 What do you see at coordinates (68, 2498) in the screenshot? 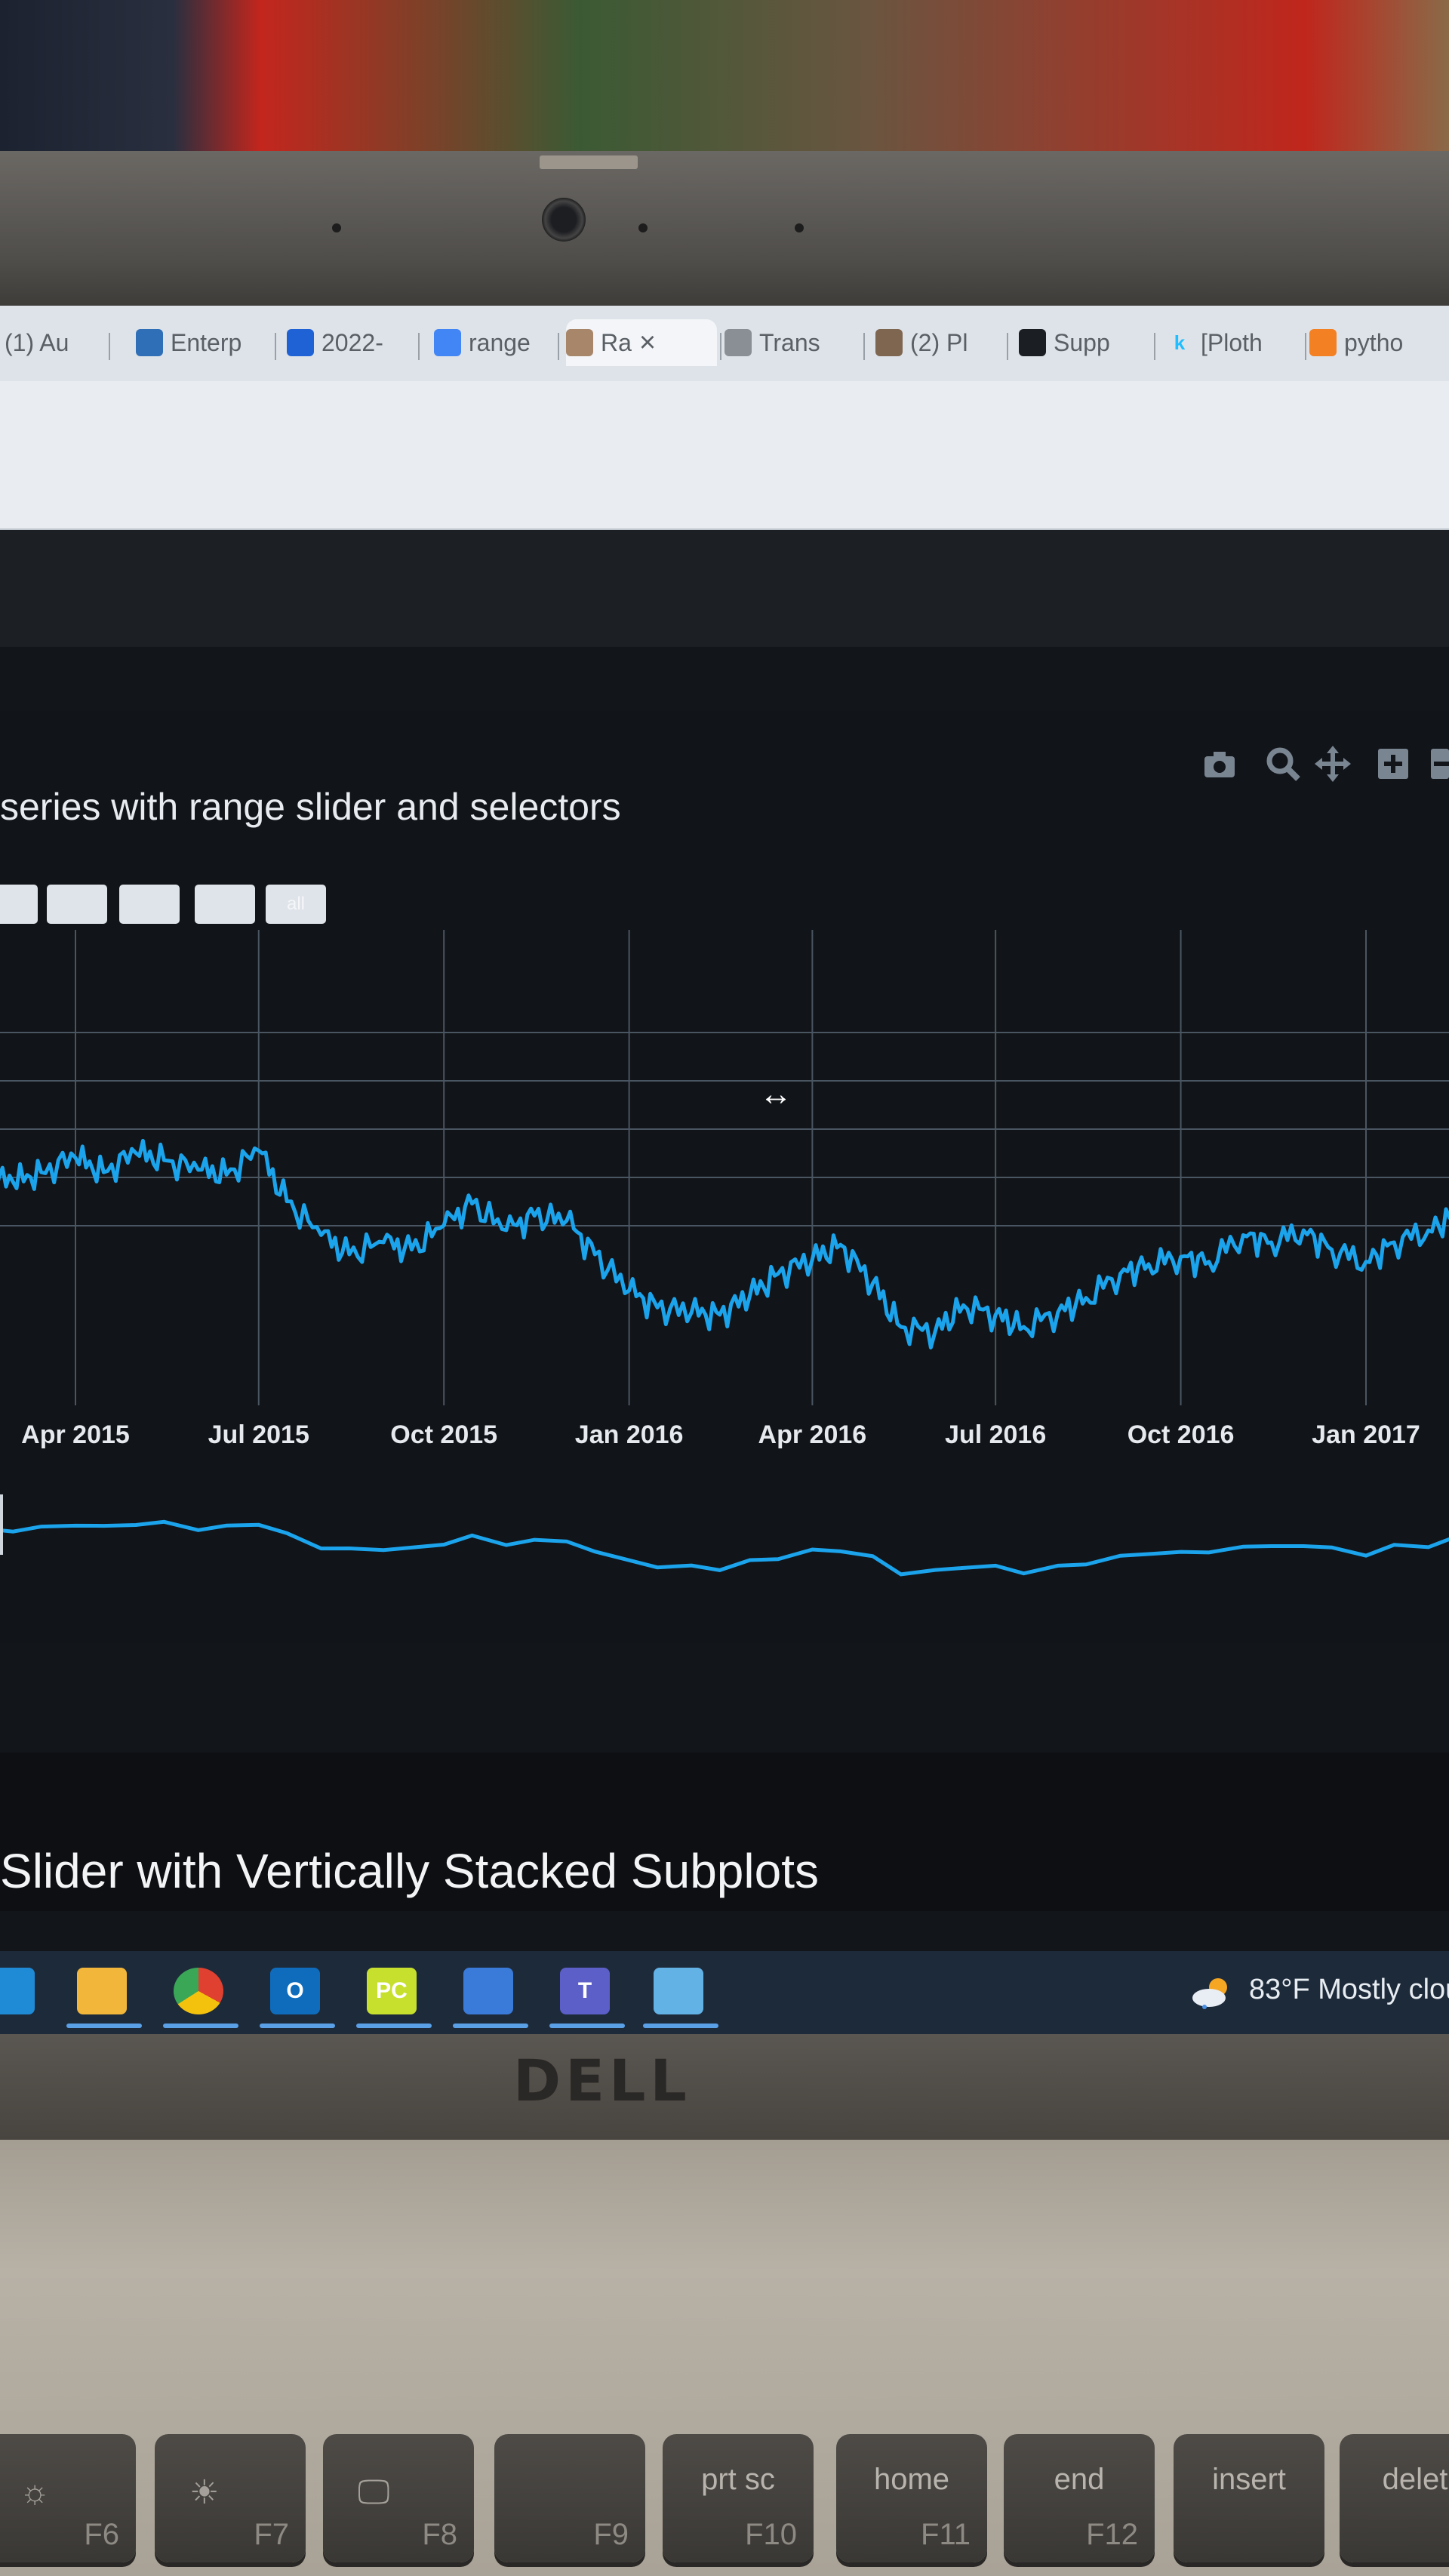
I see `keyboard-key: ☼ F6` at bounding box center [68, 2498].